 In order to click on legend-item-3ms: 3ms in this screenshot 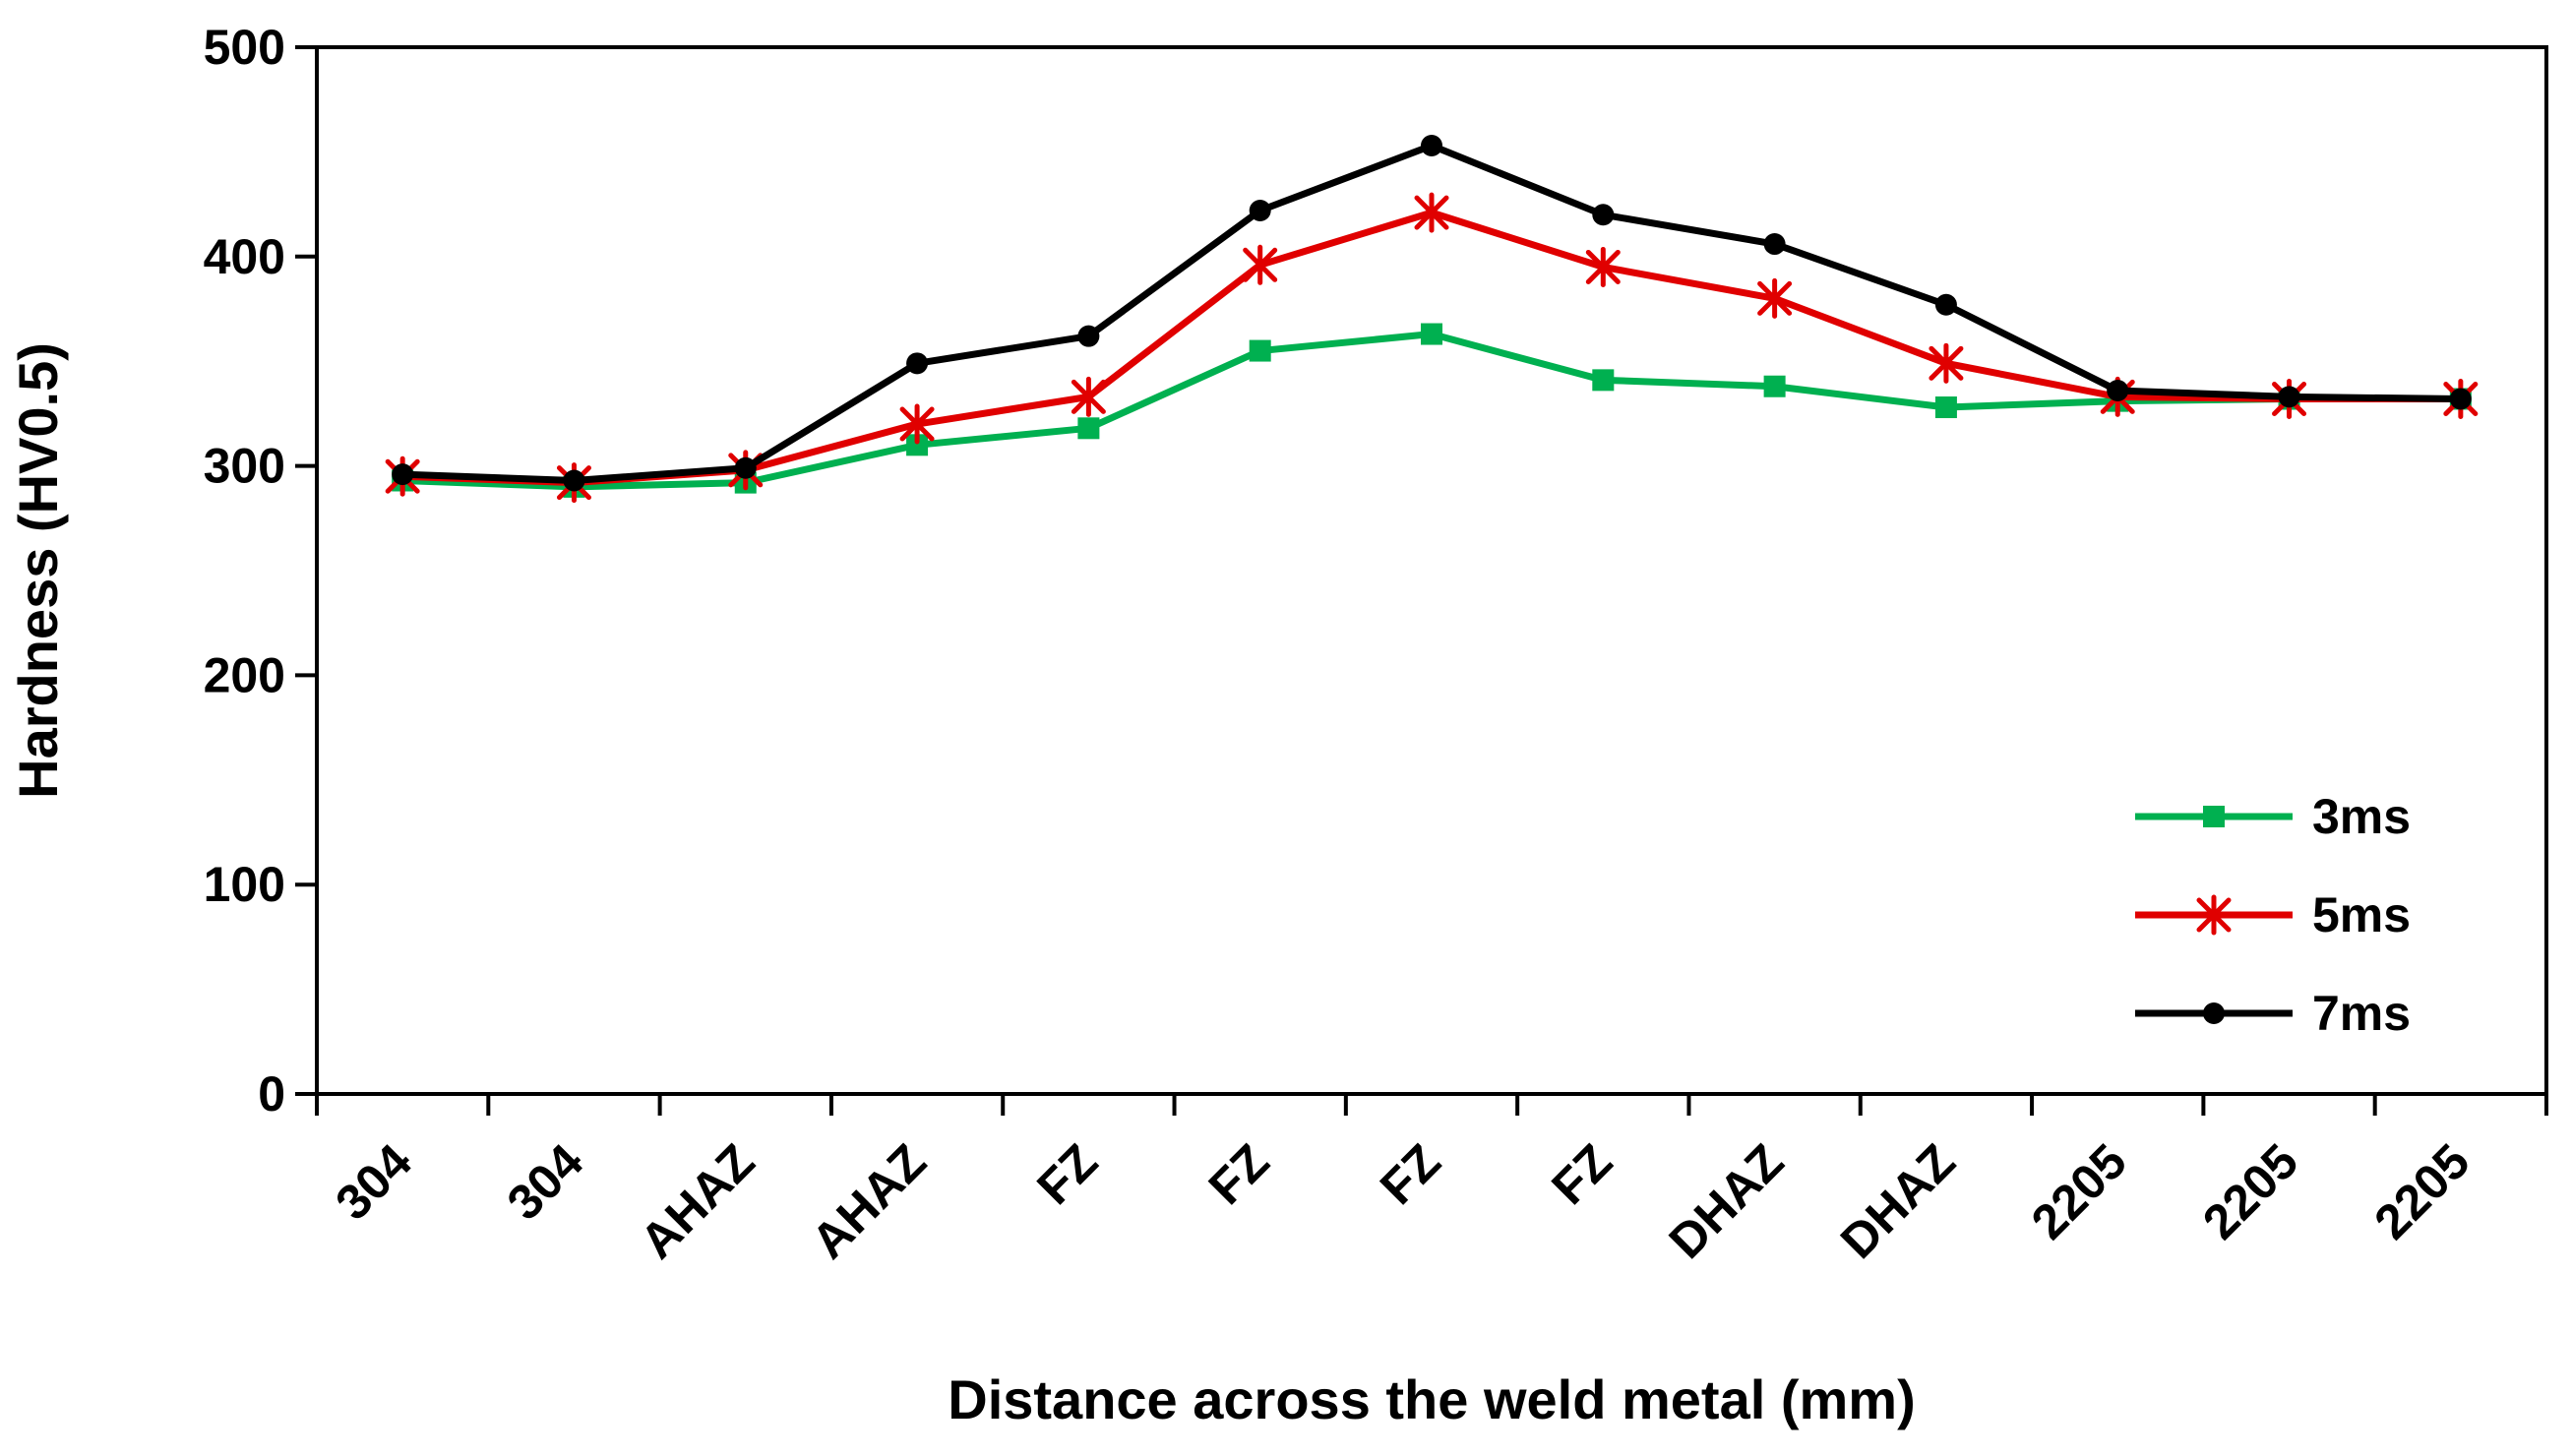, I will do `click(2273, 816)`.